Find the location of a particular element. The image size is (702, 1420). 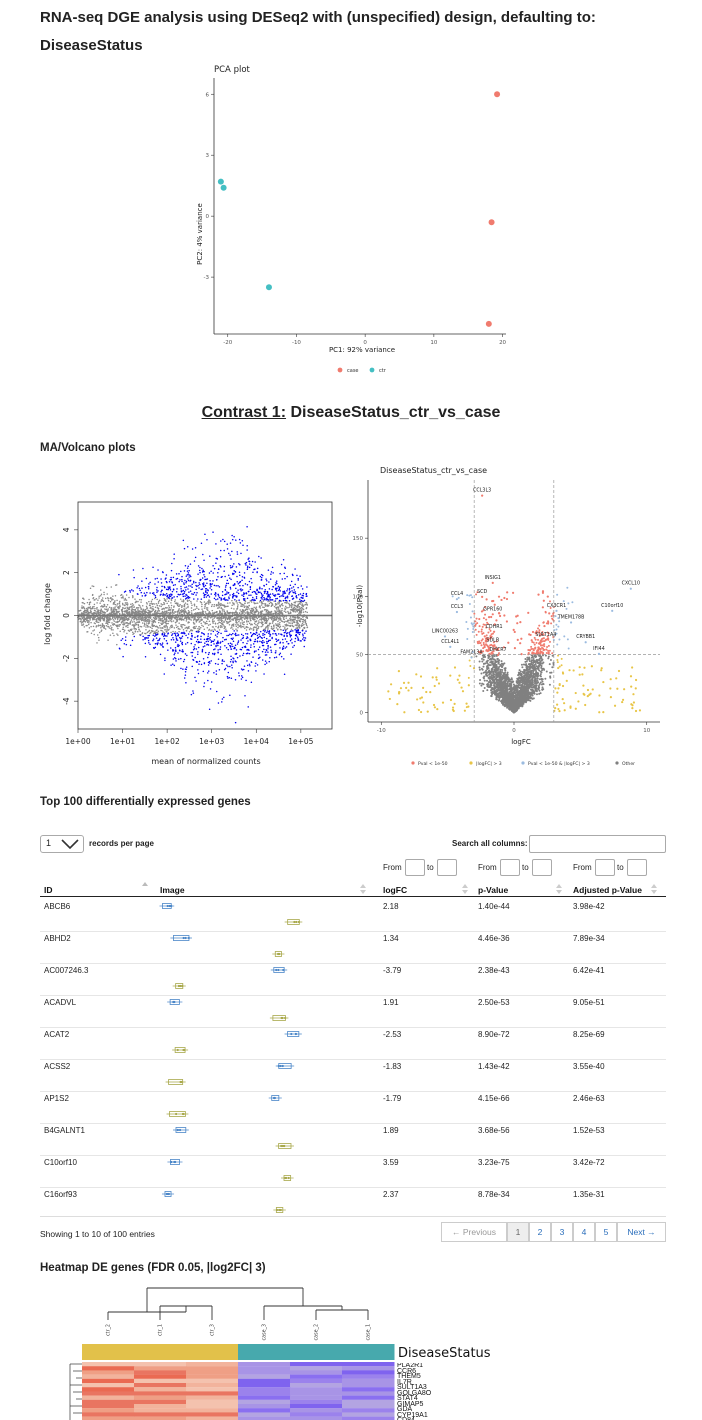

pca-y-tick-label: 3 is located at coordinates (208, 156).